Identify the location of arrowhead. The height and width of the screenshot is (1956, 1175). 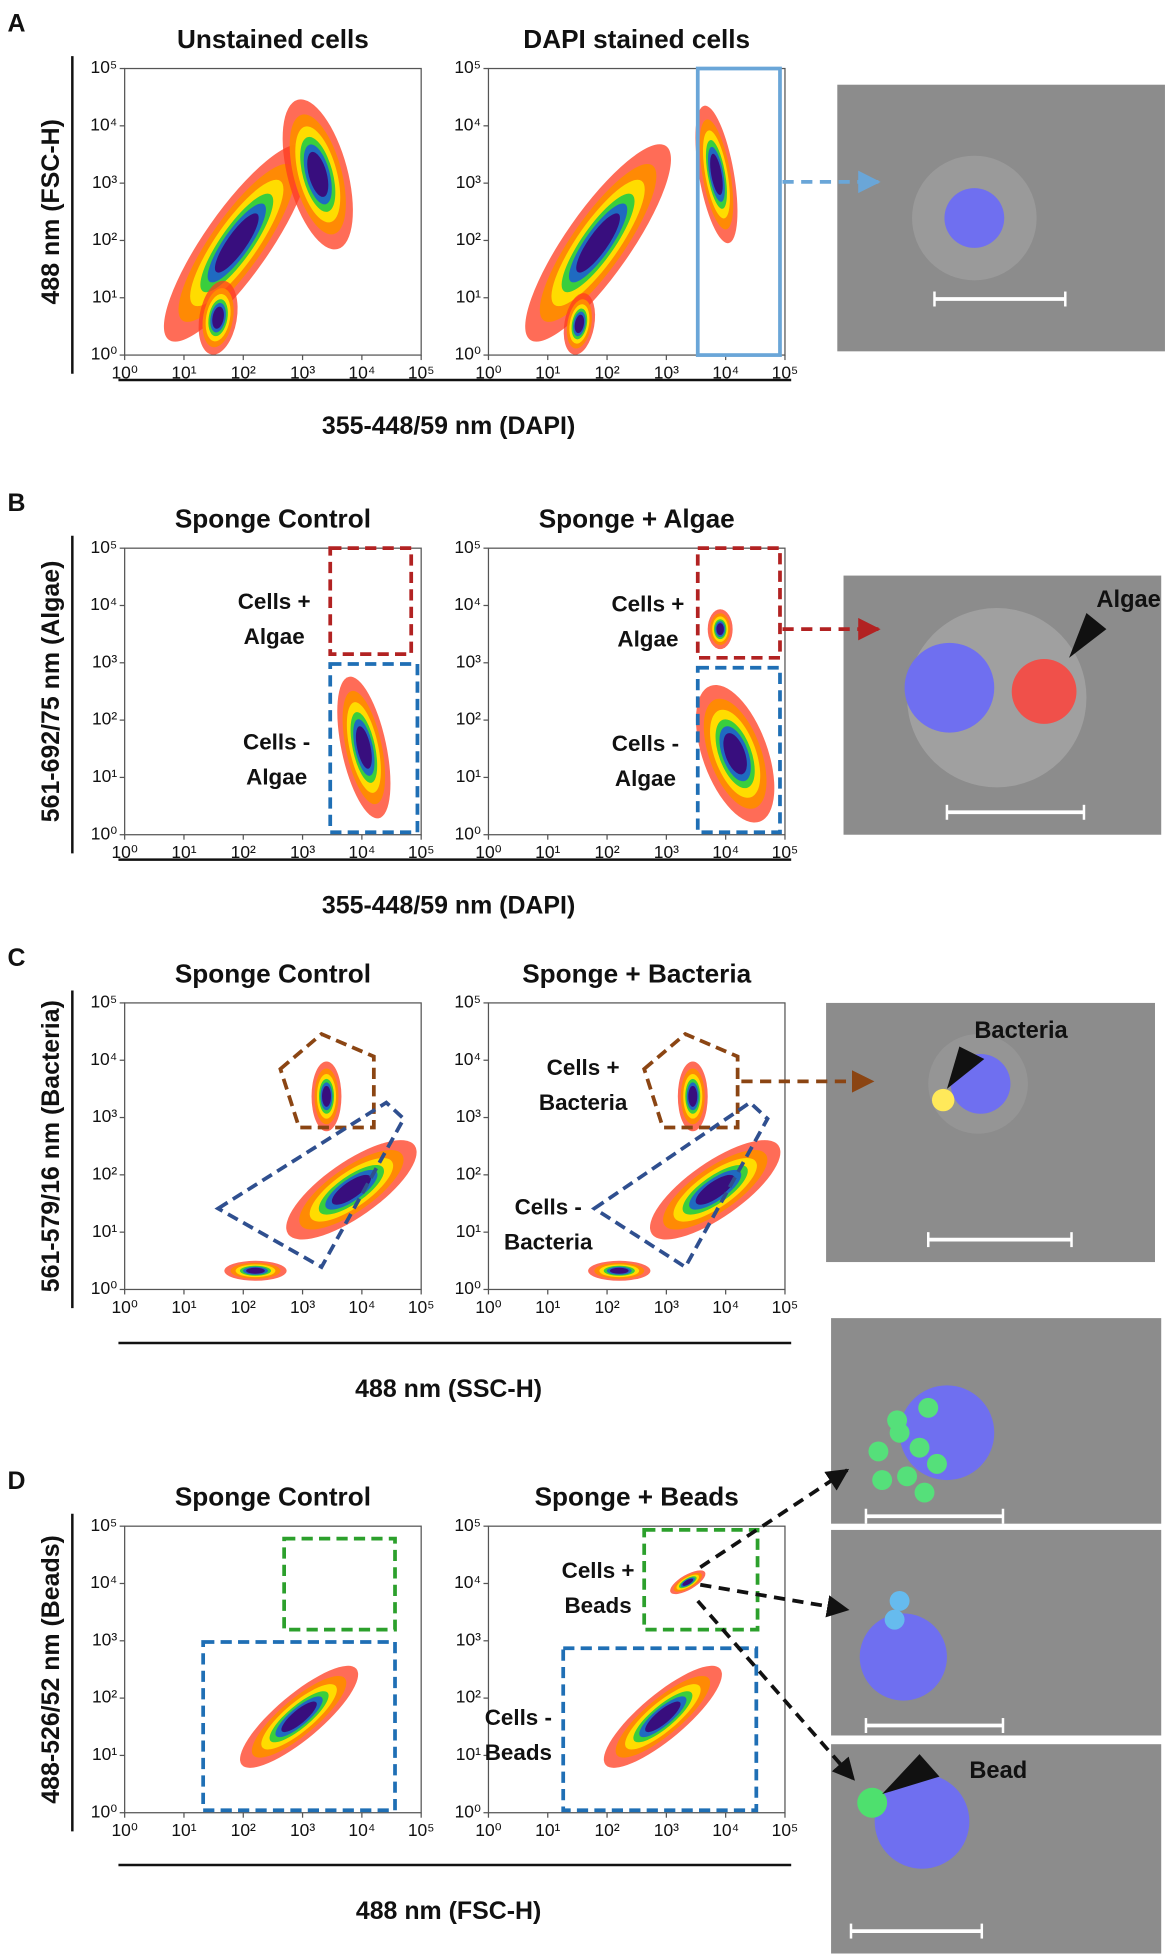
(1088, 635).